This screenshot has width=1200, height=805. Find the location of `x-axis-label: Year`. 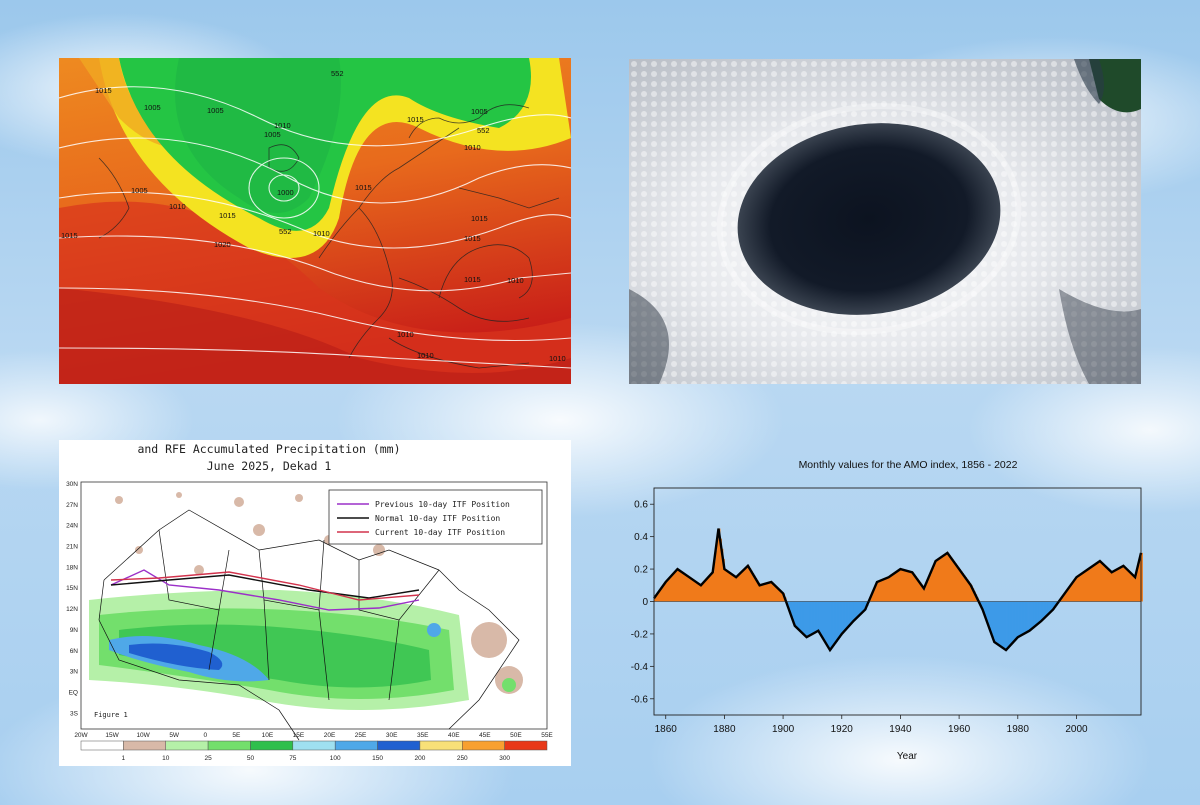

x-axis-label: Year is located at coordinates (907, 756).